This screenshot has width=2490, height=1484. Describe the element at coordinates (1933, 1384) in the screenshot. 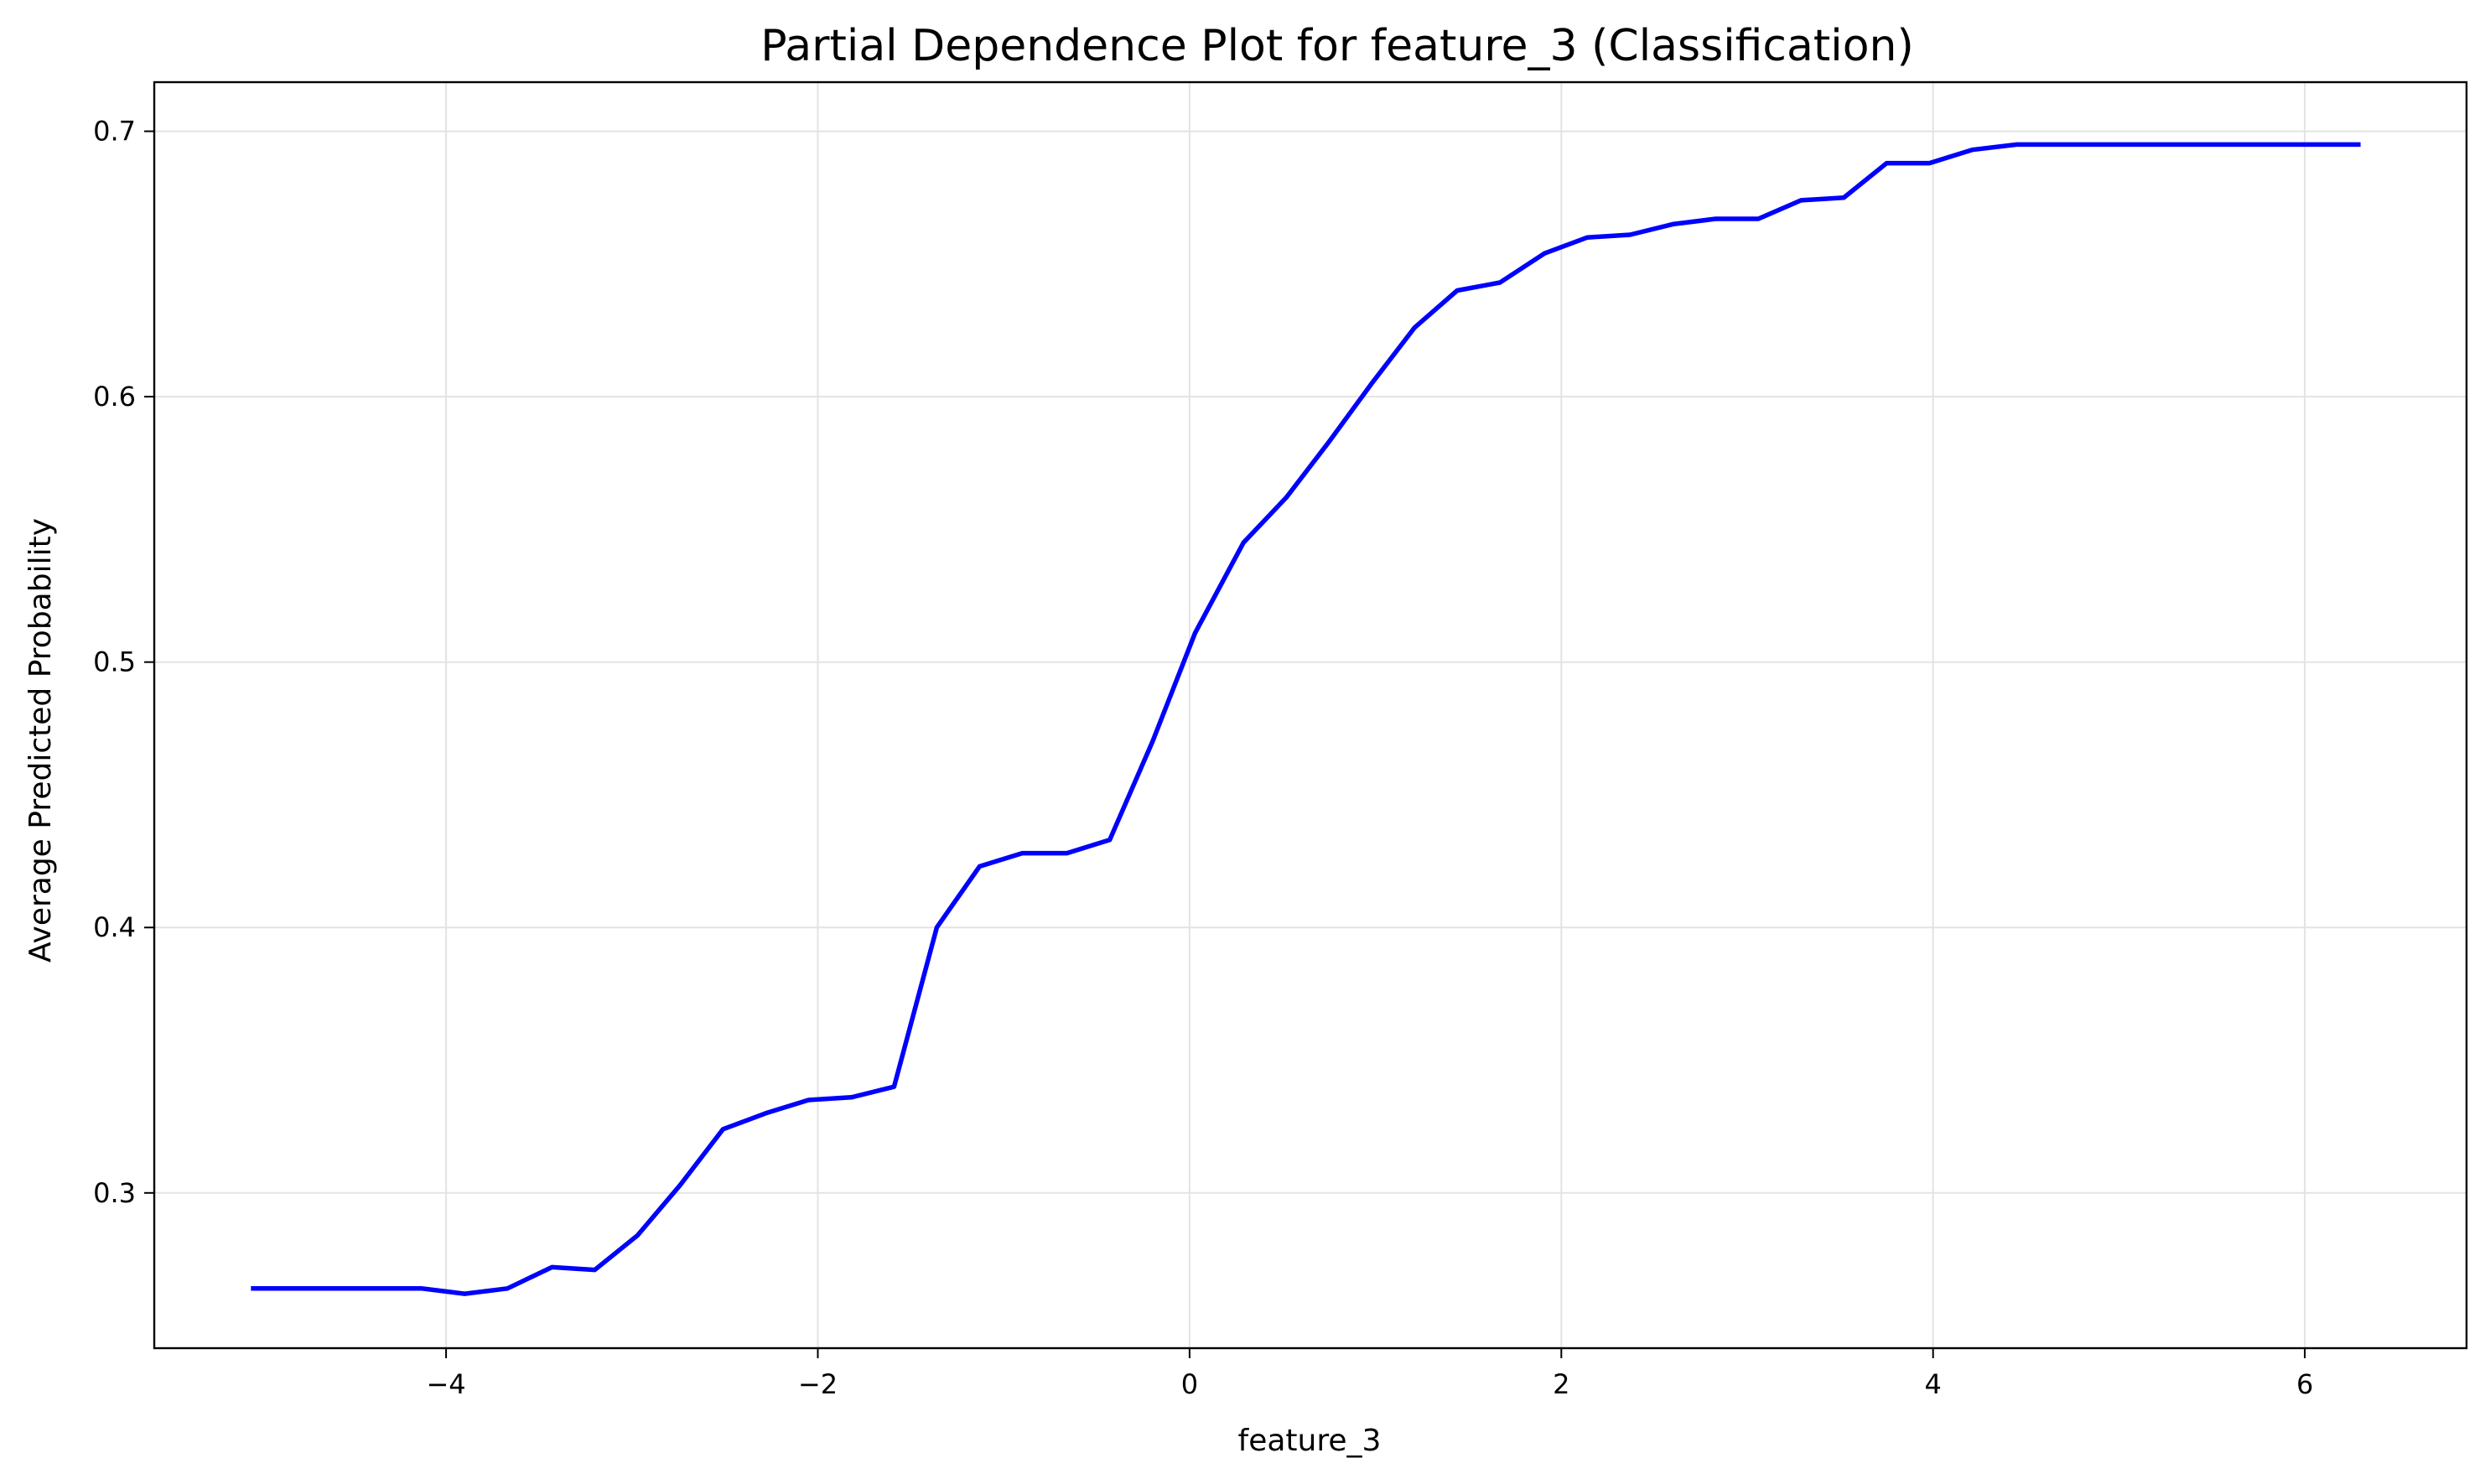

I see `x-tick-label: 4` at that location.